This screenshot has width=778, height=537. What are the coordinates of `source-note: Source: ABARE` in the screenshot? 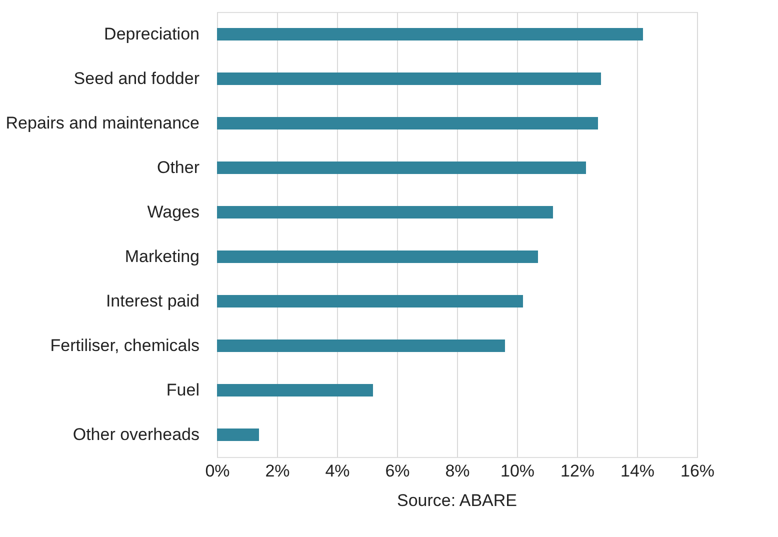 It's located at (457, 500).